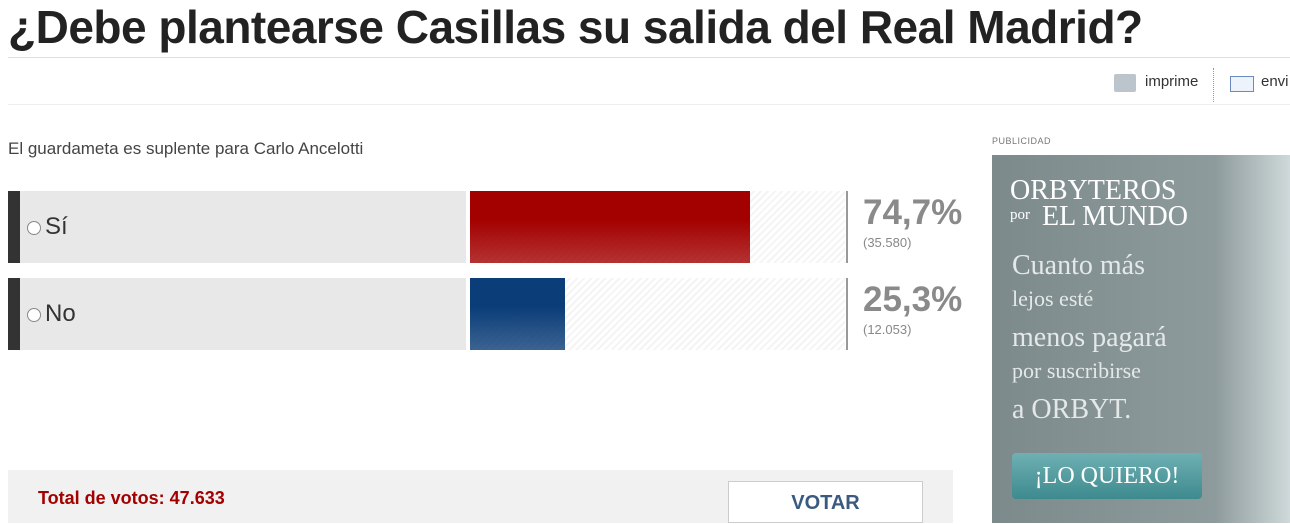 This screenshot has width=1290, height=524. I want to click on ad-button: ¡LO QUIERO!, so click(1107, 476).